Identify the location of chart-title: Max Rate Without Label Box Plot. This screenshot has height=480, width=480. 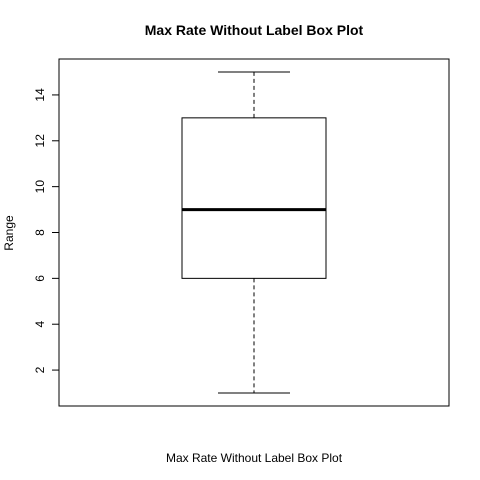
(254, 30).